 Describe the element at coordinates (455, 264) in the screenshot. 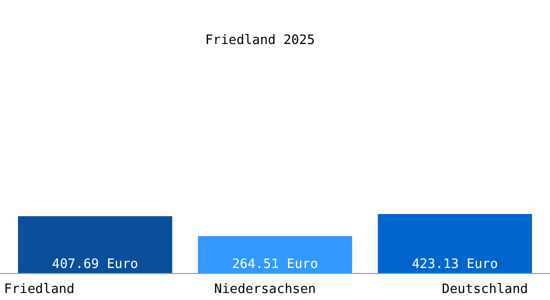

I see `data-label: 423.13 Euro` at that location.